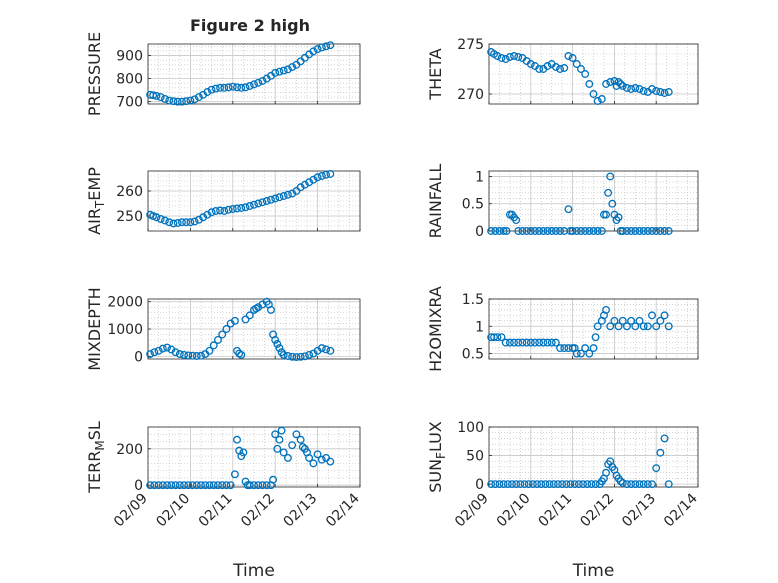 The width and height of the screenshot is (778, 583). I want to click on y-label-subscript: F, so click(441, 455).